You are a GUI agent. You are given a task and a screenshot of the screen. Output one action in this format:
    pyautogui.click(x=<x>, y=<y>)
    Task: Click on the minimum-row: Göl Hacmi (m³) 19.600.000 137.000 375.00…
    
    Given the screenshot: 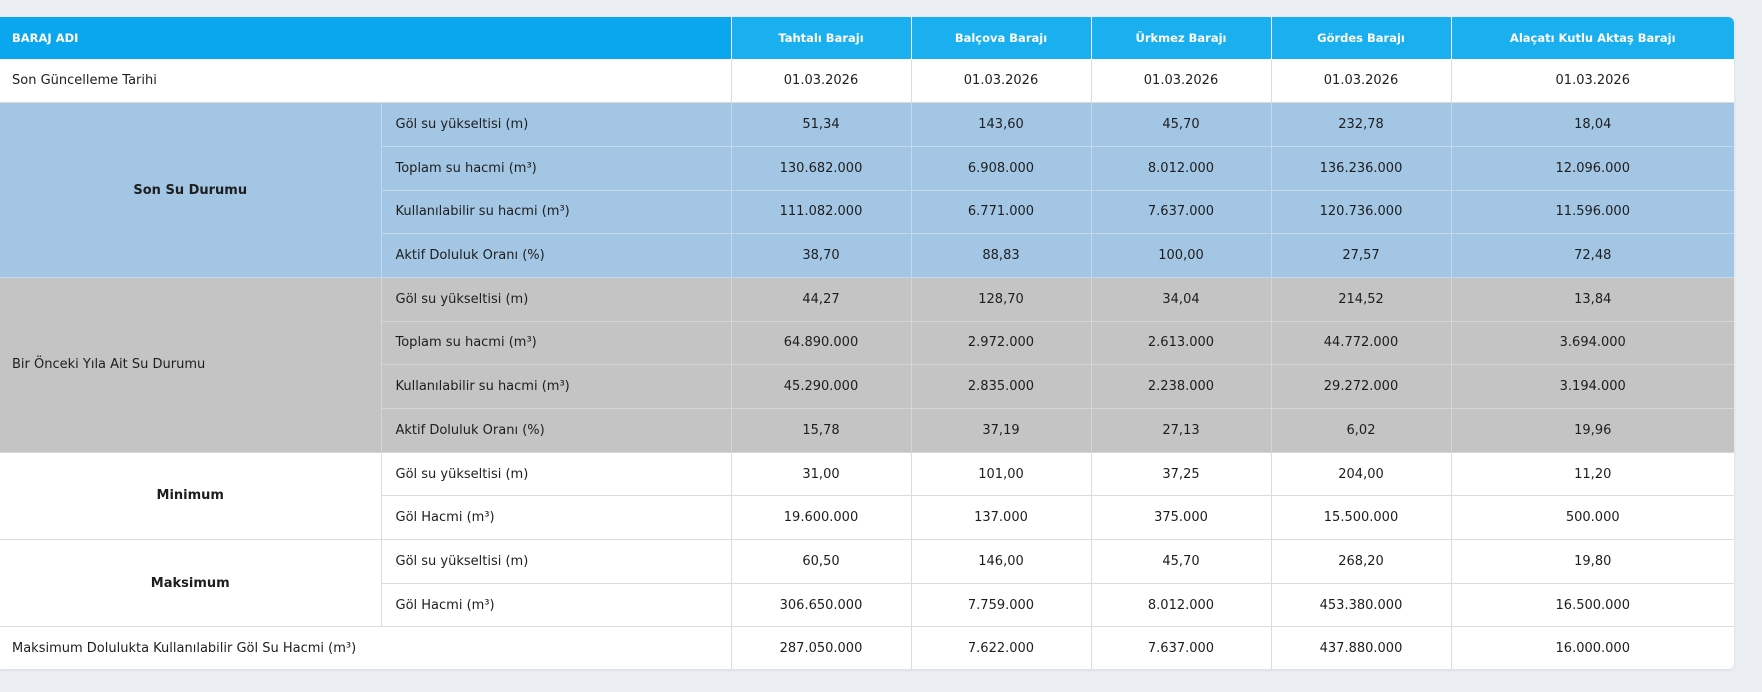 What is the action you would take?
    pyautogui.click(x=867, y=518)
    